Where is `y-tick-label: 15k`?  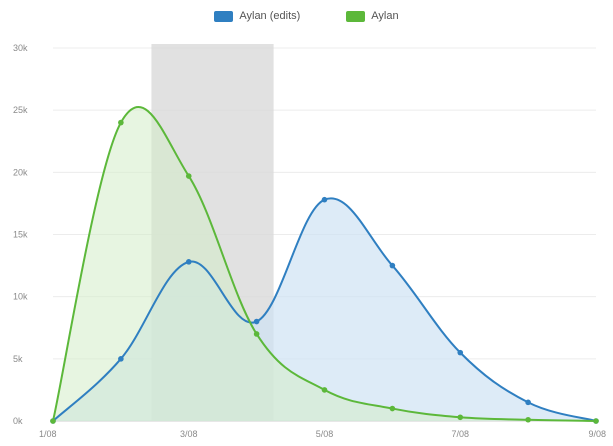 y-tick-label: 15k is located at coordinates (20, 235).